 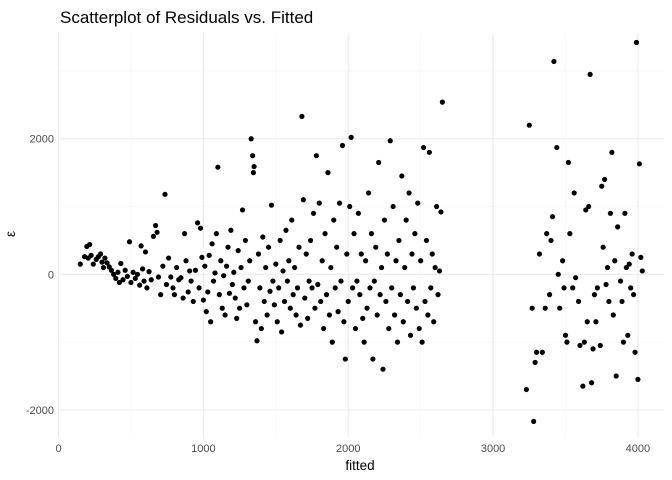 I want to click on x-tick-label: 2000, so click(x=348, y=449).